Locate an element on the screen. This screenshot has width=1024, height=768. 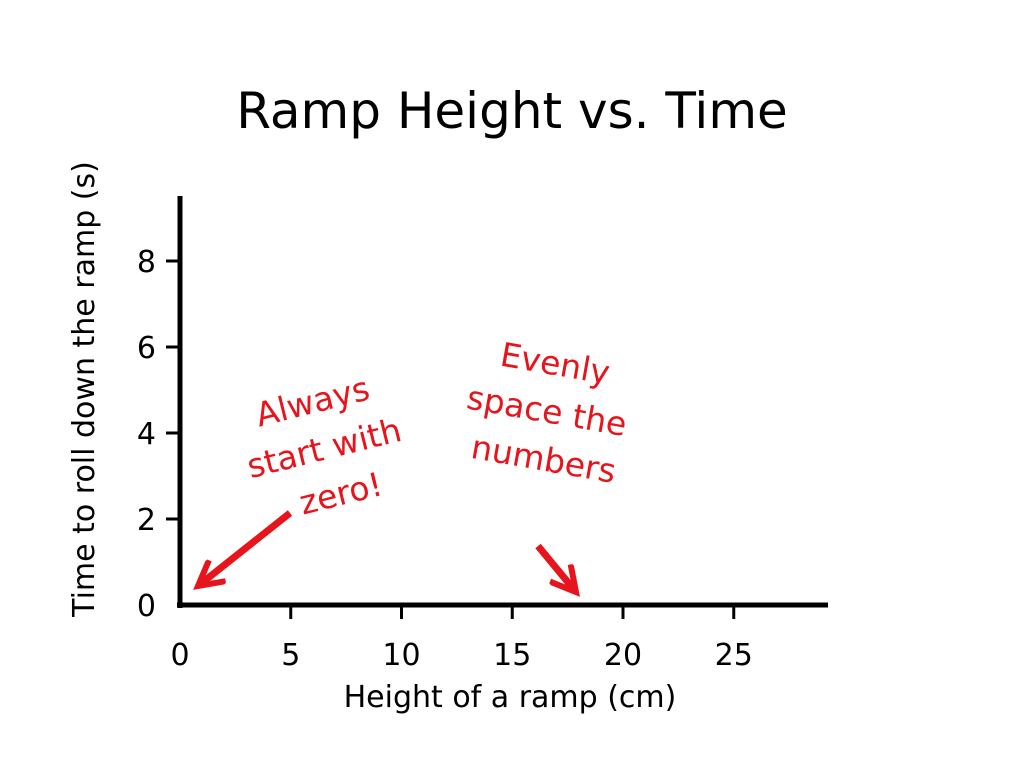
annotation-2-line-1: Evenly is located at coordinates (554, 364).